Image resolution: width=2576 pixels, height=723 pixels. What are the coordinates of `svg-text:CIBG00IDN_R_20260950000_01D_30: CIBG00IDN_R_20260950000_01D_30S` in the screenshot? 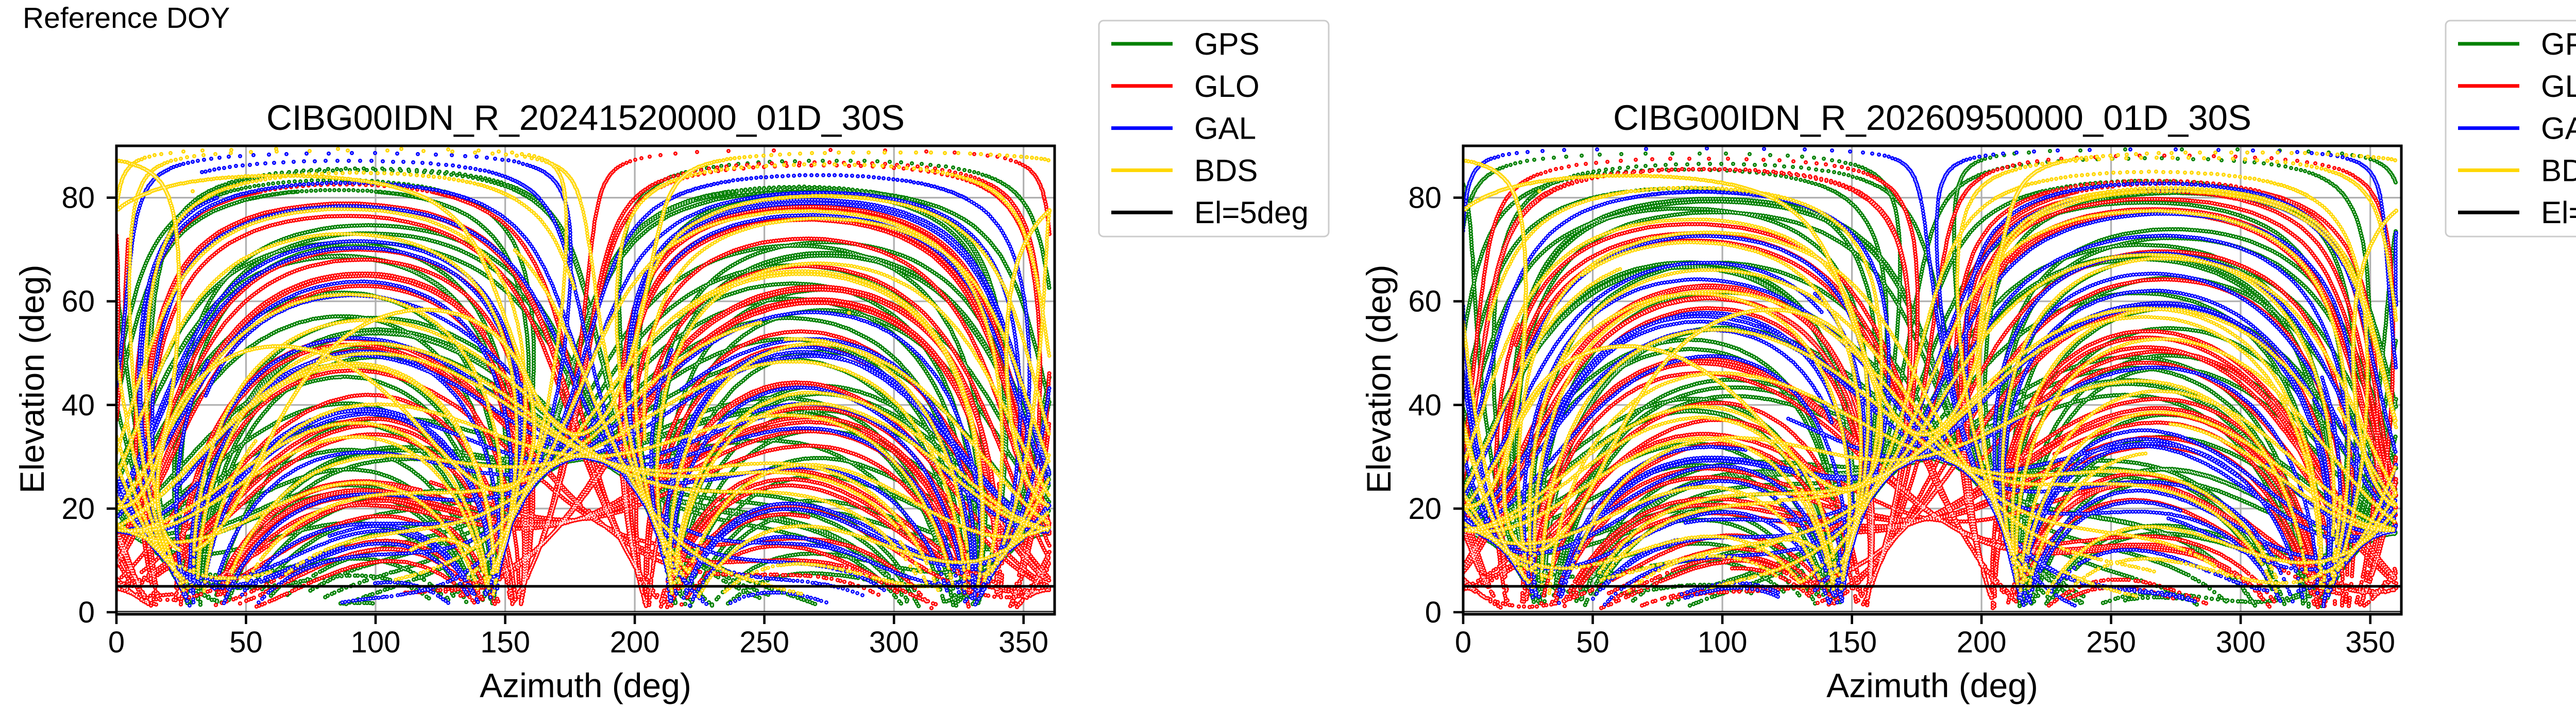 It's located at (1932, 118).